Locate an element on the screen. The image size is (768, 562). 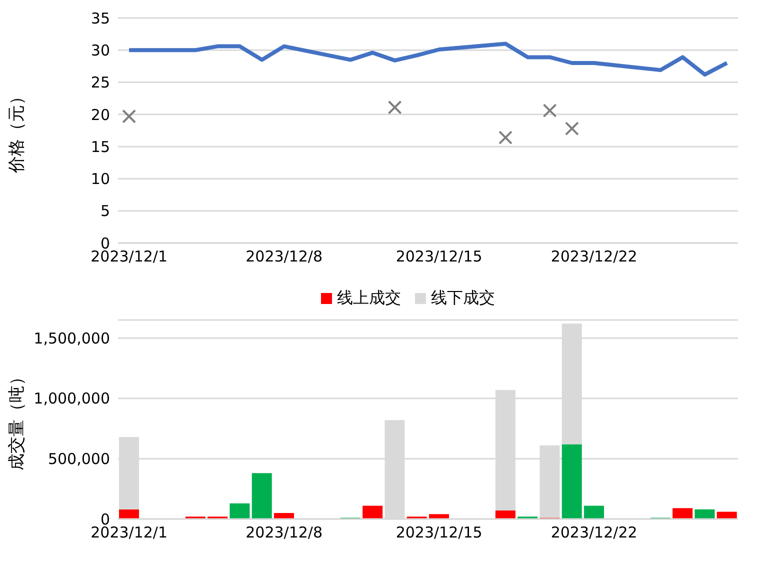
y-tick-label: 5 is located at coordinates (105, 211).